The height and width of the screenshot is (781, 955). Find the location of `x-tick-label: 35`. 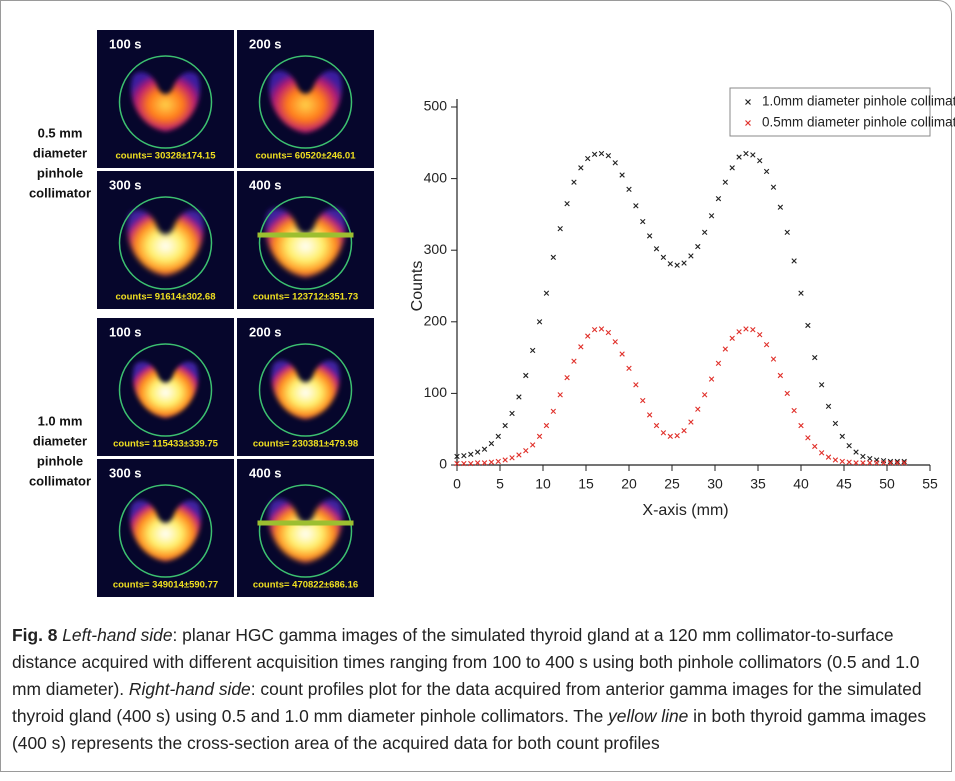

x-tick-label: 35 is located at coordinates (758, 484).